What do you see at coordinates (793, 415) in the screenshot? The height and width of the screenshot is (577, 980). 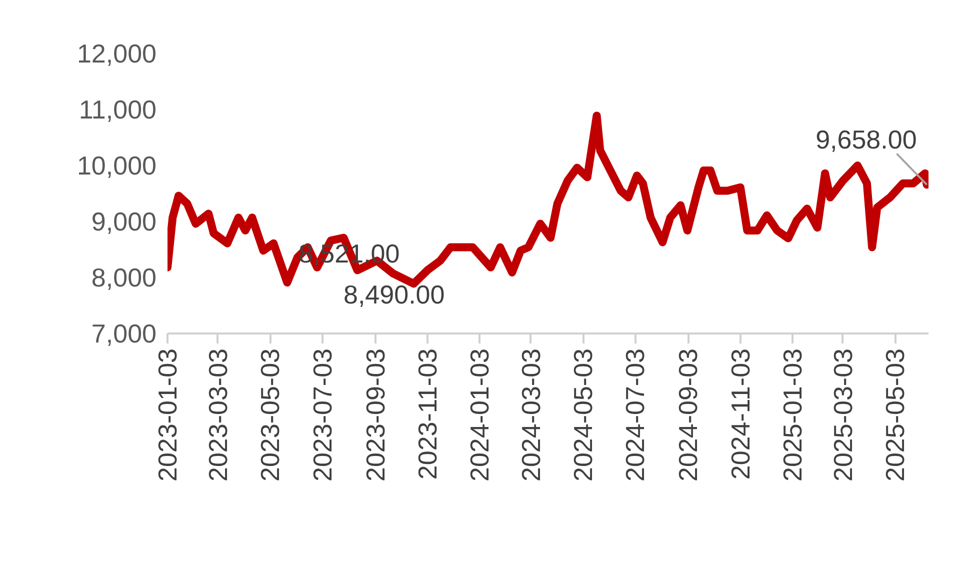 I see `x-tick-label: 2025-01-03` at bounding box center [793, 415].